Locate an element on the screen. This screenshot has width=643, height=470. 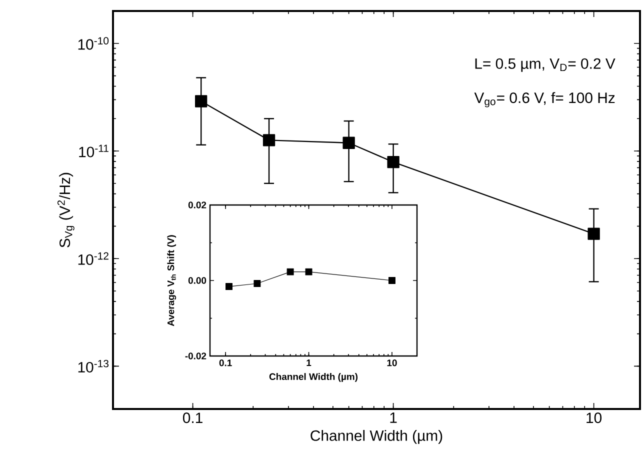
y-tick-label: 10$^{-10}$ is located at coordinates (93, 43).